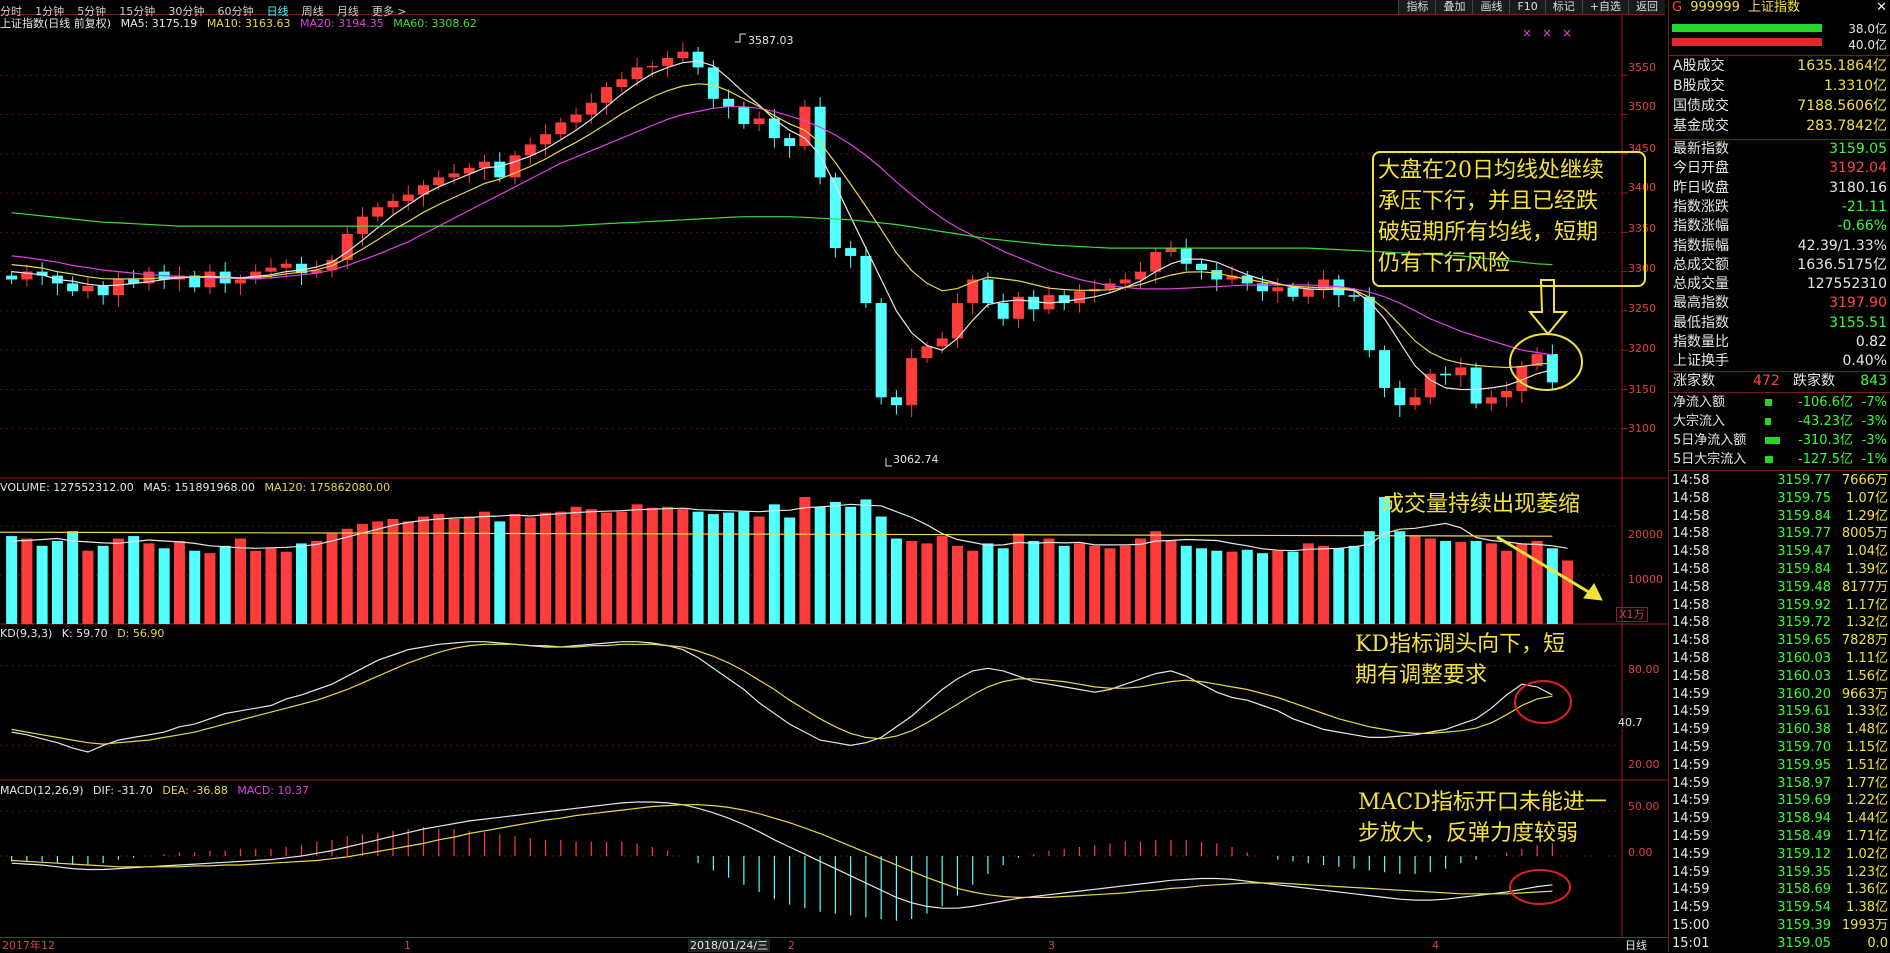 This screenshot has width=1890, height=953. I want to click on tab-1min: 1分钟, so click(50, 11).